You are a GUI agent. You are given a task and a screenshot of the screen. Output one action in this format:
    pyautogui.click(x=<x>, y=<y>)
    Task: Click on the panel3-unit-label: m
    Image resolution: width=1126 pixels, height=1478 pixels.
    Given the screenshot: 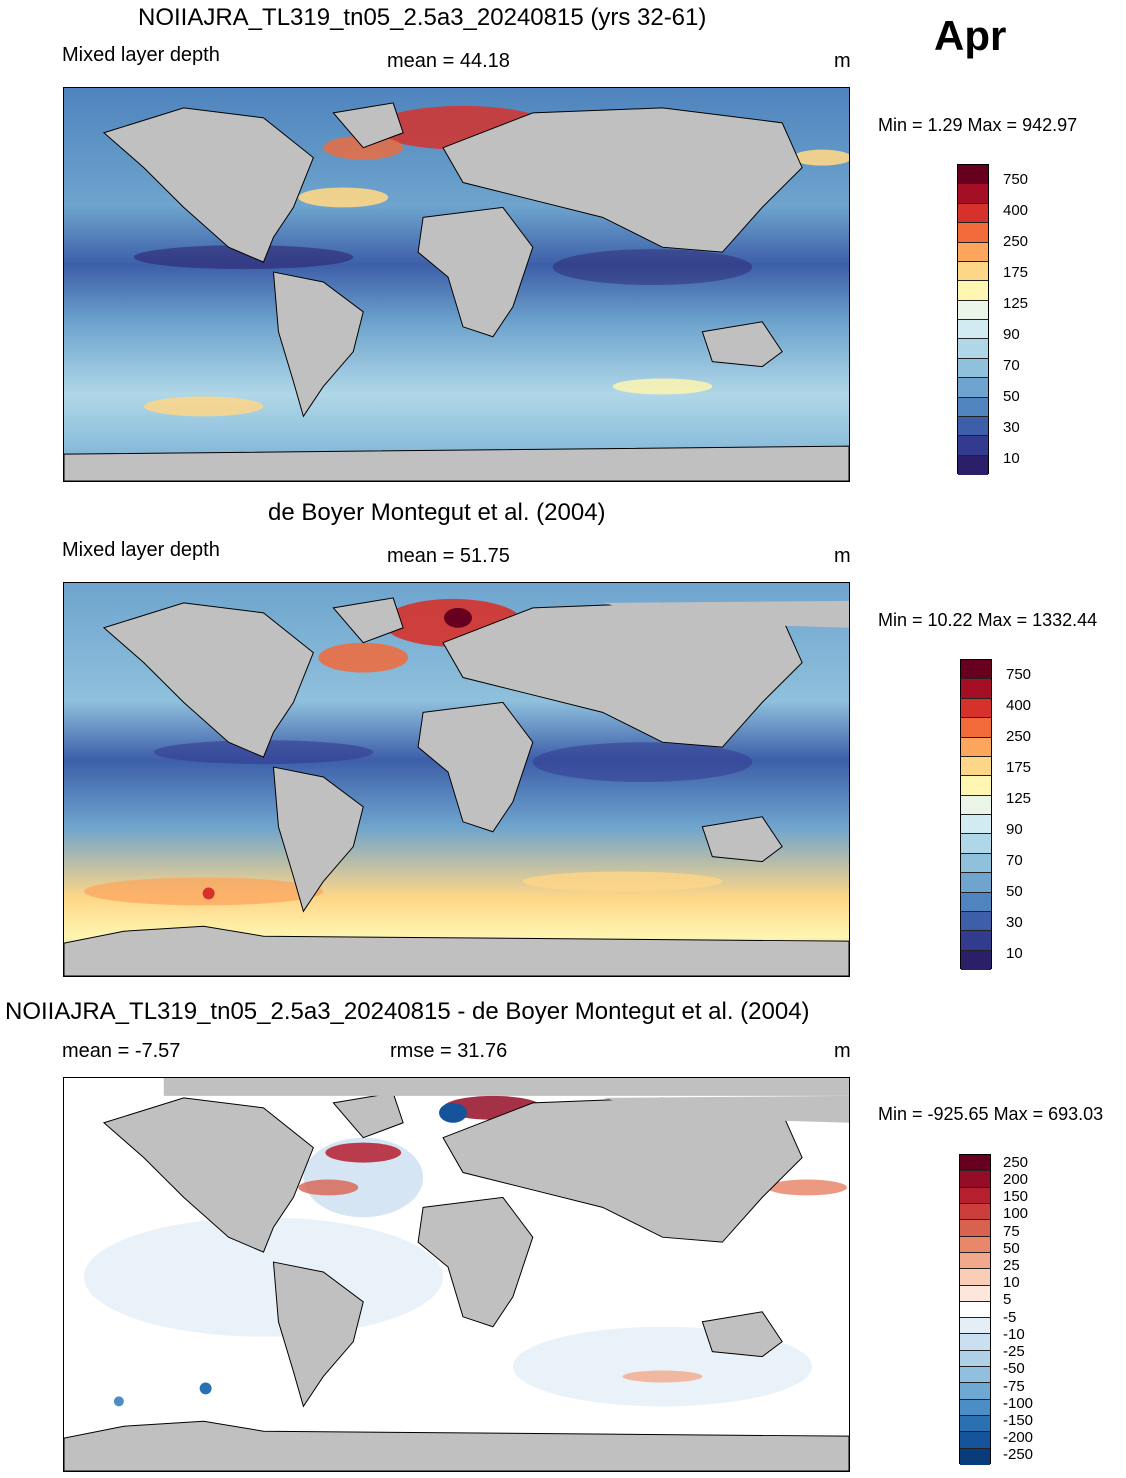 What is the action you would take?
    pyautogui.click(x=842, y=1051)
    